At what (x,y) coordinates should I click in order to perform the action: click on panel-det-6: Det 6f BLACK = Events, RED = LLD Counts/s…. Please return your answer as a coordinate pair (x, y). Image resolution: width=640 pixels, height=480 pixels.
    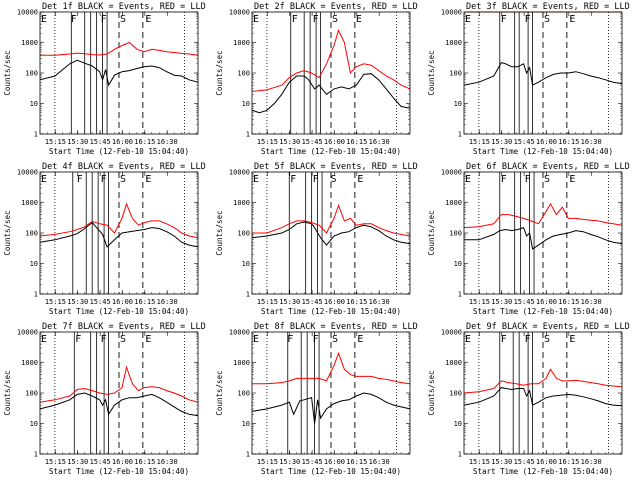
    Looking at the image, I should click on (528, 239).